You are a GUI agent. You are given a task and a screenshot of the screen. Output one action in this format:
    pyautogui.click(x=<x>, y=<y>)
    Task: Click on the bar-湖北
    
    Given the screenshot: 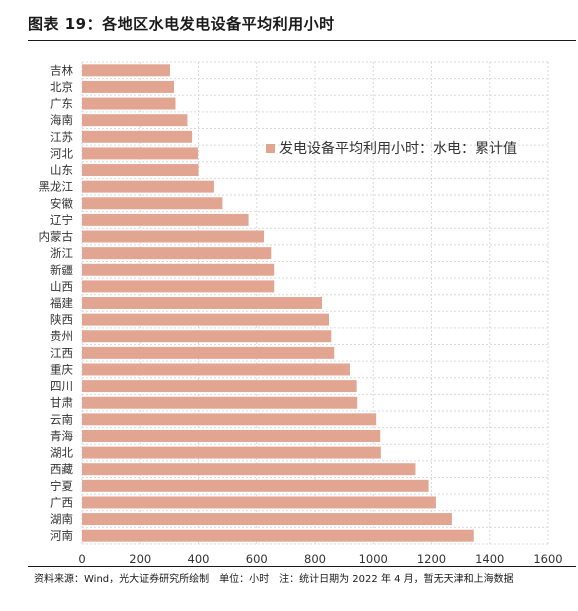 What is the action you would take?
    pyautogui.click(x=231, y=452)
    